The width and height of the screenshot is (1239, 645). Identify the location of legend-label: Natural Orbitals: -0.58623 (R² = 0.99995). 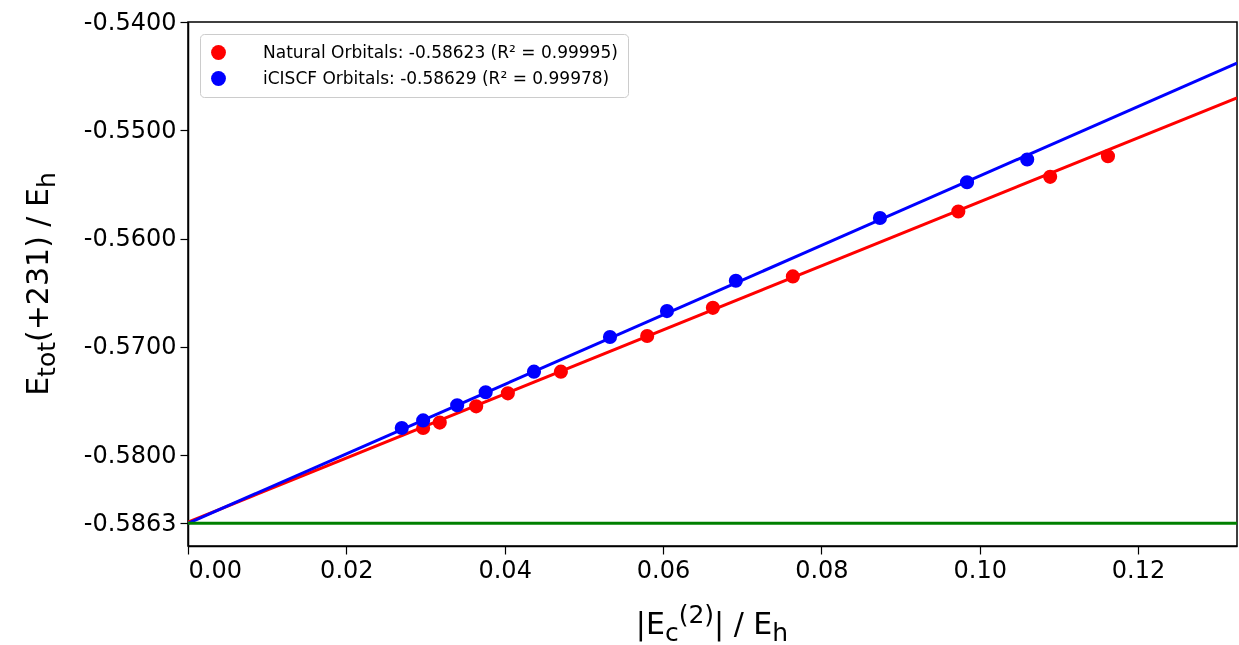
(440, 51).